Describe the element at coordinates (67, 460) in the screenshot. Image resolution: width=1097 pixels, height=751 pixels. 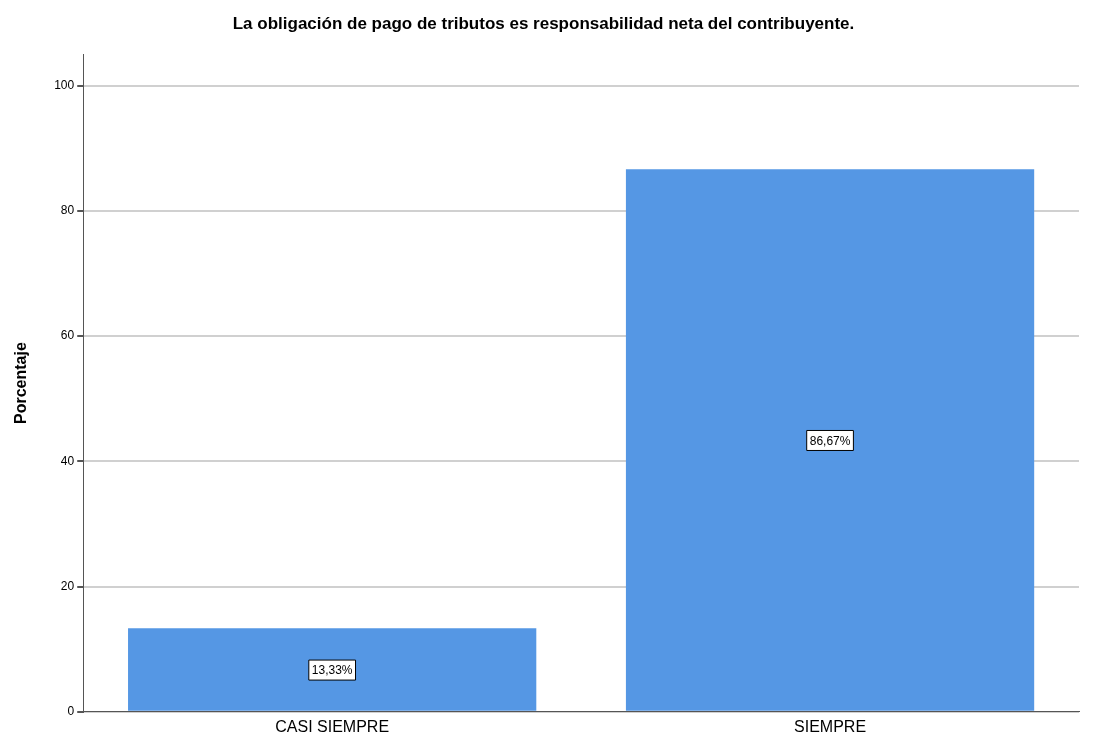
I see `y-tick-label: 40` at that location.